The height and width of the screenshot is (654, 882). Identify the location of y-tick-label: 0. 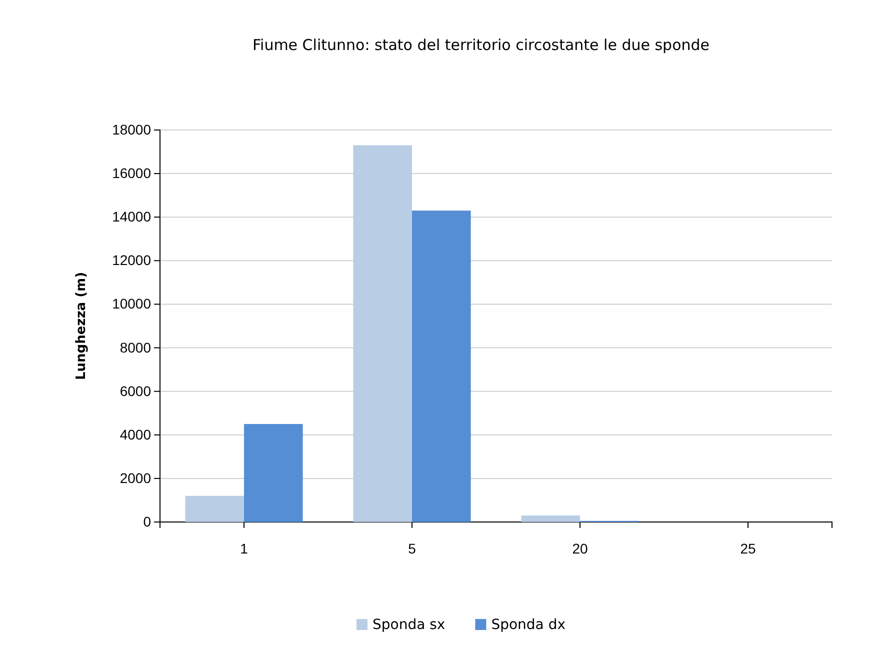
(147, 521).